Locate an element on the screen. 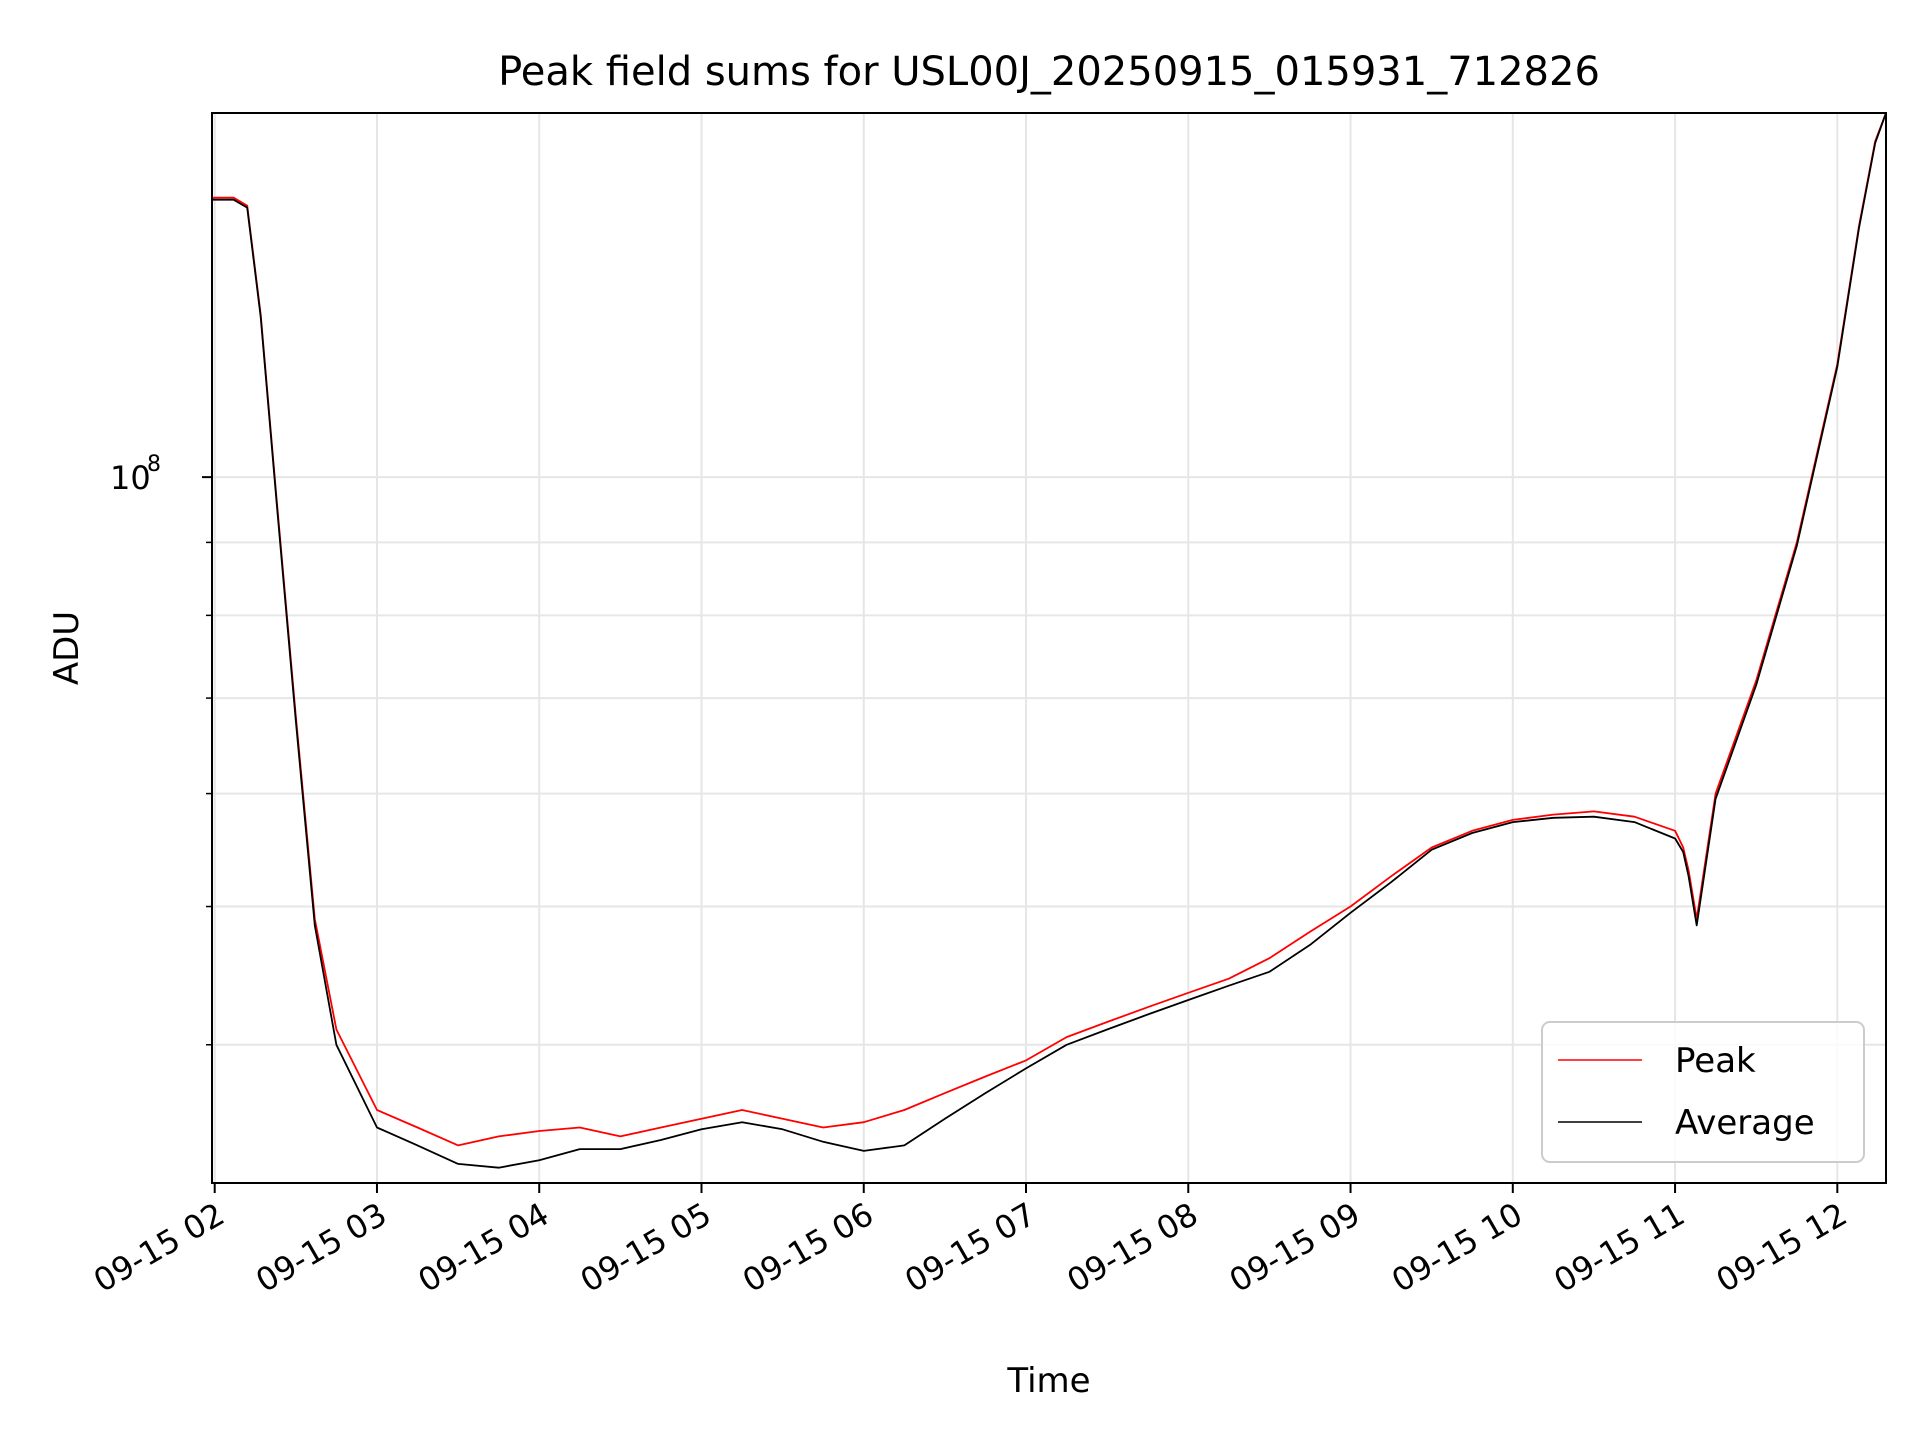  legend: Peak Average is located at coordinates (1703, 1092).